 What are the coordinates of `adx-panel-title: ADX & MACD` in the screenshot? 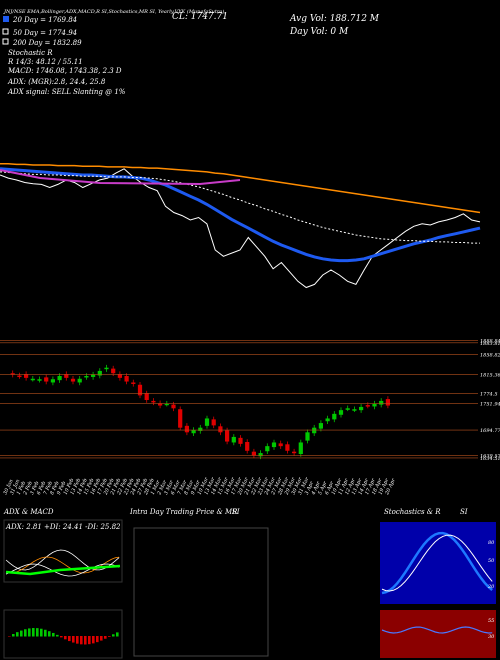 It's located at (28, 512).